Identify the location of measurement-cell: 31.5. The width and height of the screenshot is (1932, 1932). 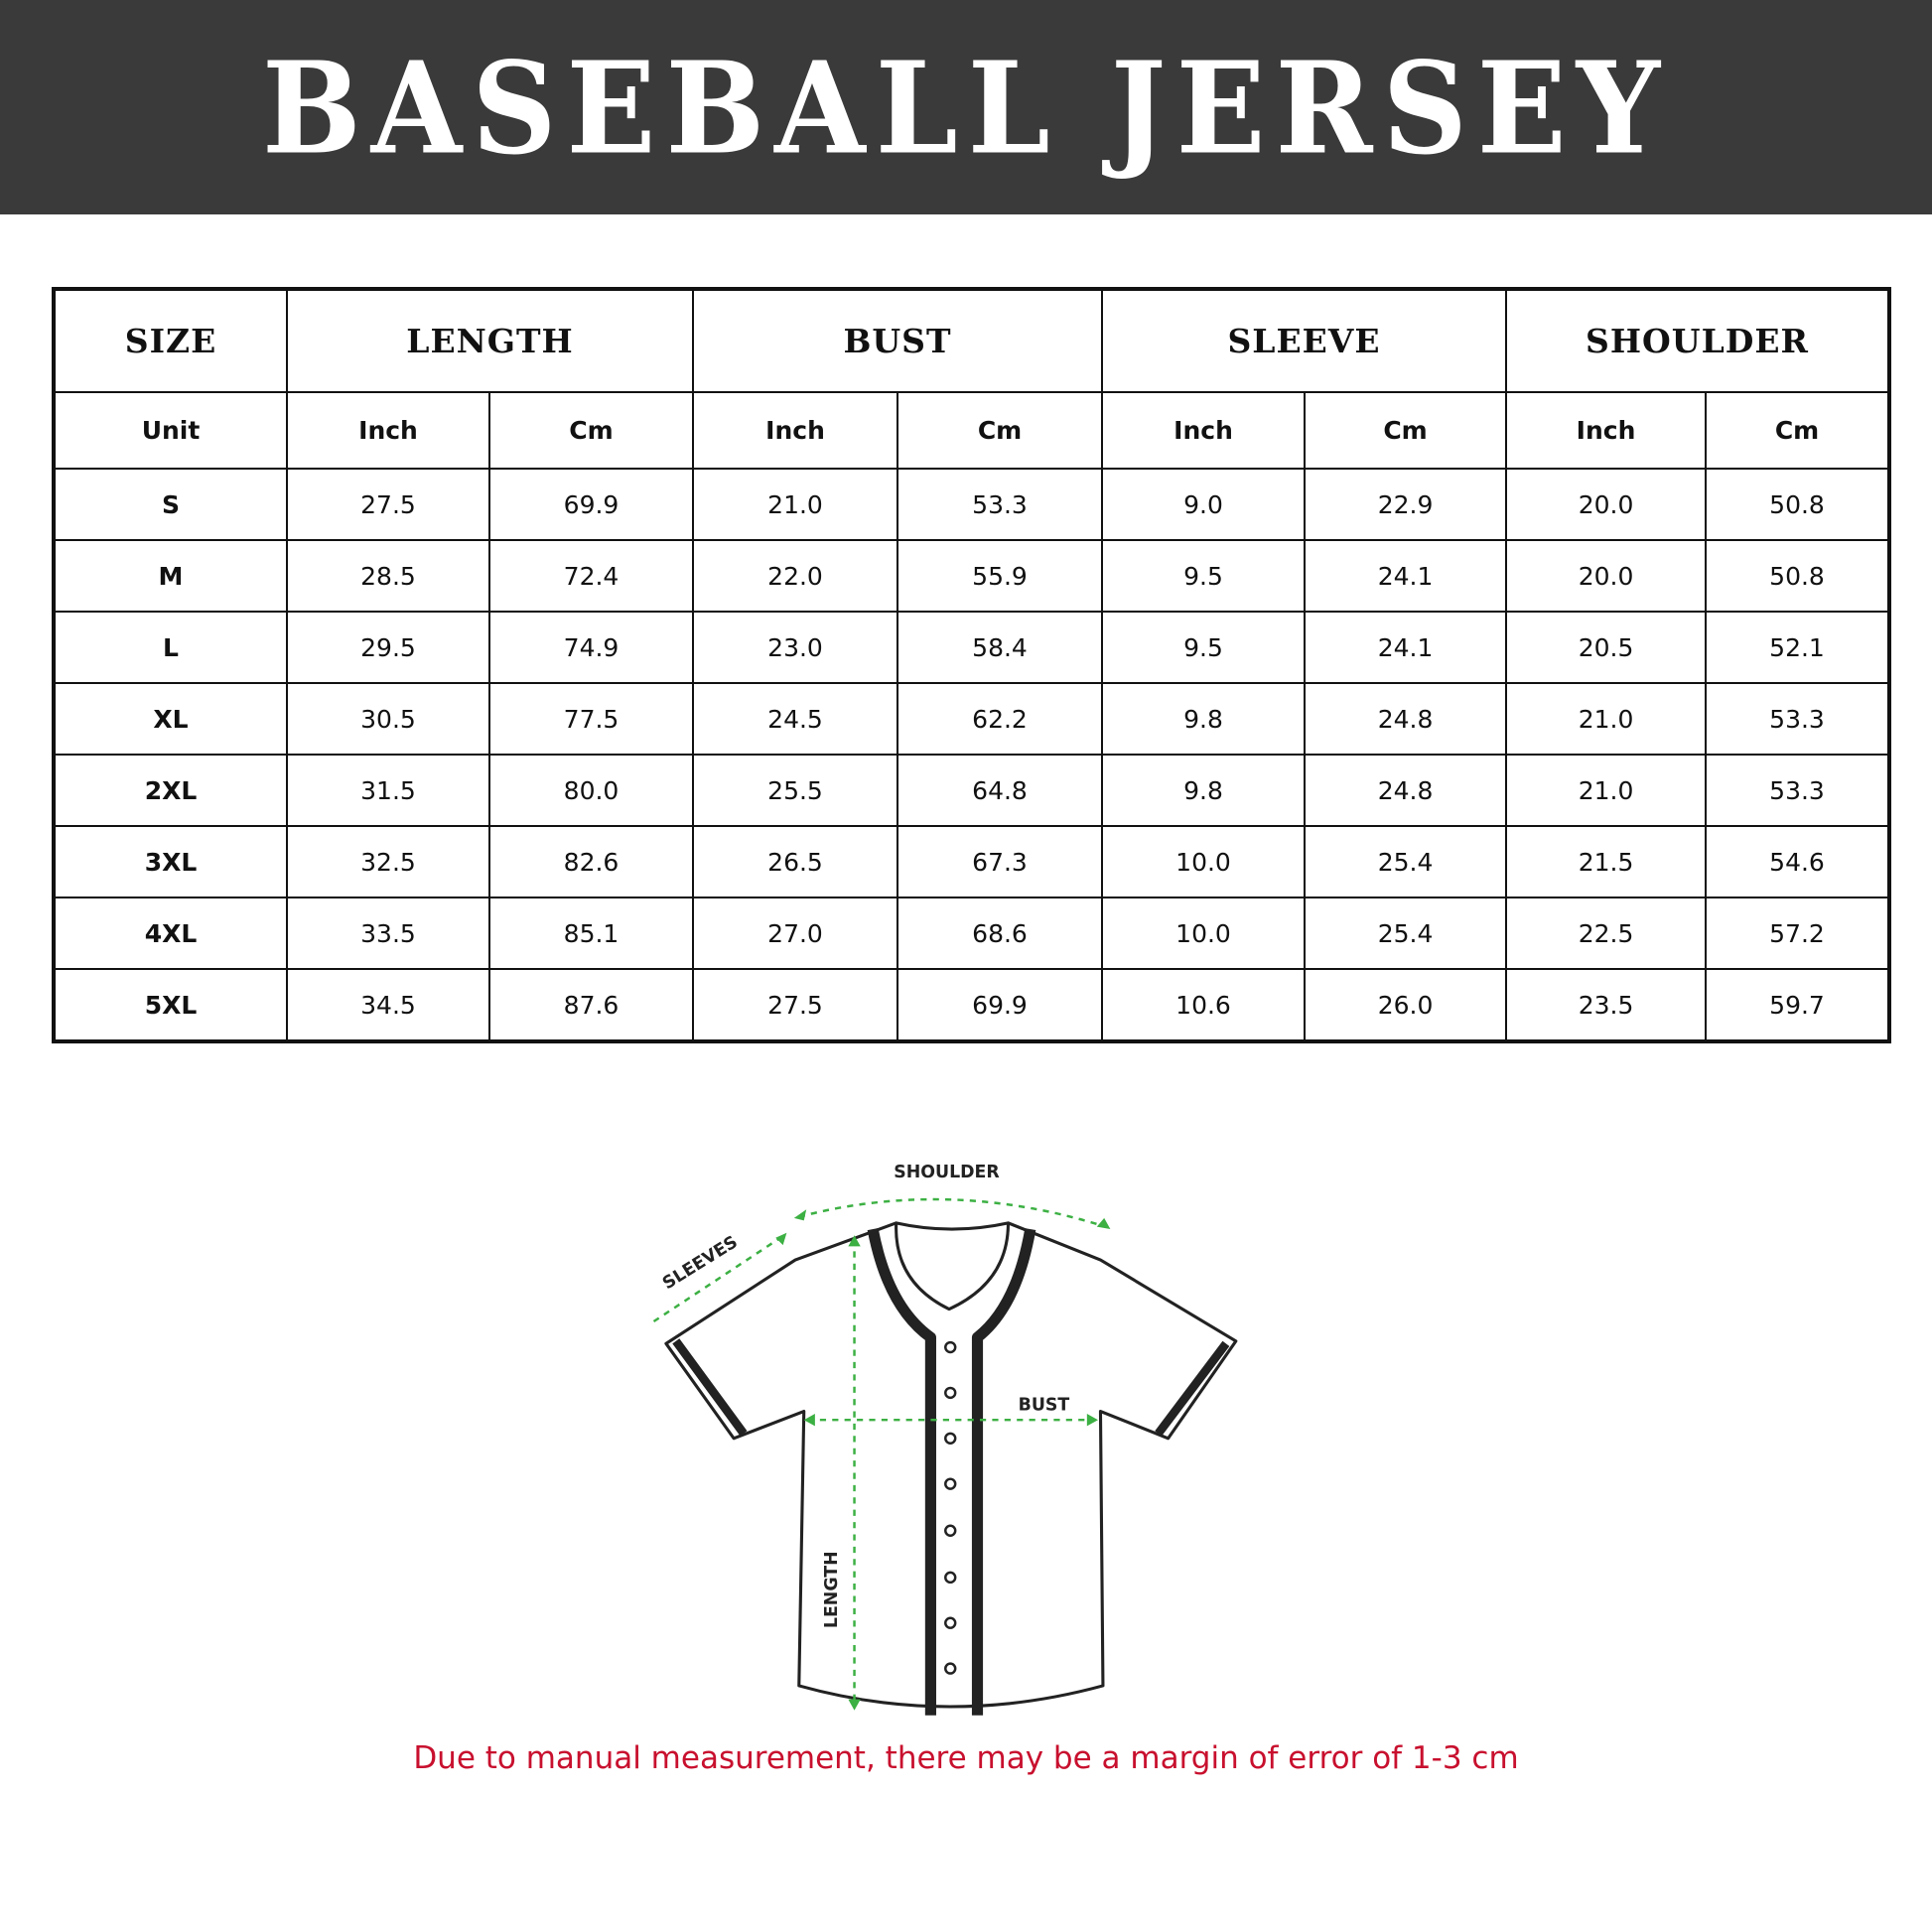
(388, 791).